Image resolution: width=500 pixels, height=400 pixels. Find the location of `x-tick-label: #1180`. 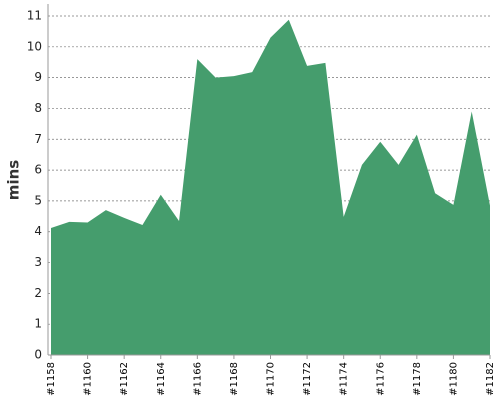

x-tick-label: #1180 is located at coordinates (453, 379).